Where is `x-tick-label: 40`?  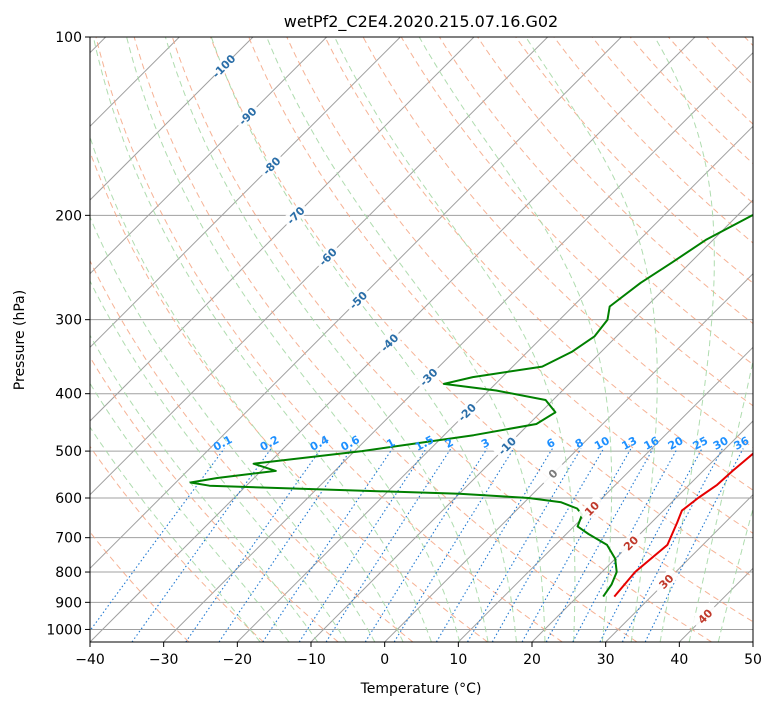 x-tick-label: 40 is located at coordinates (679, 660).